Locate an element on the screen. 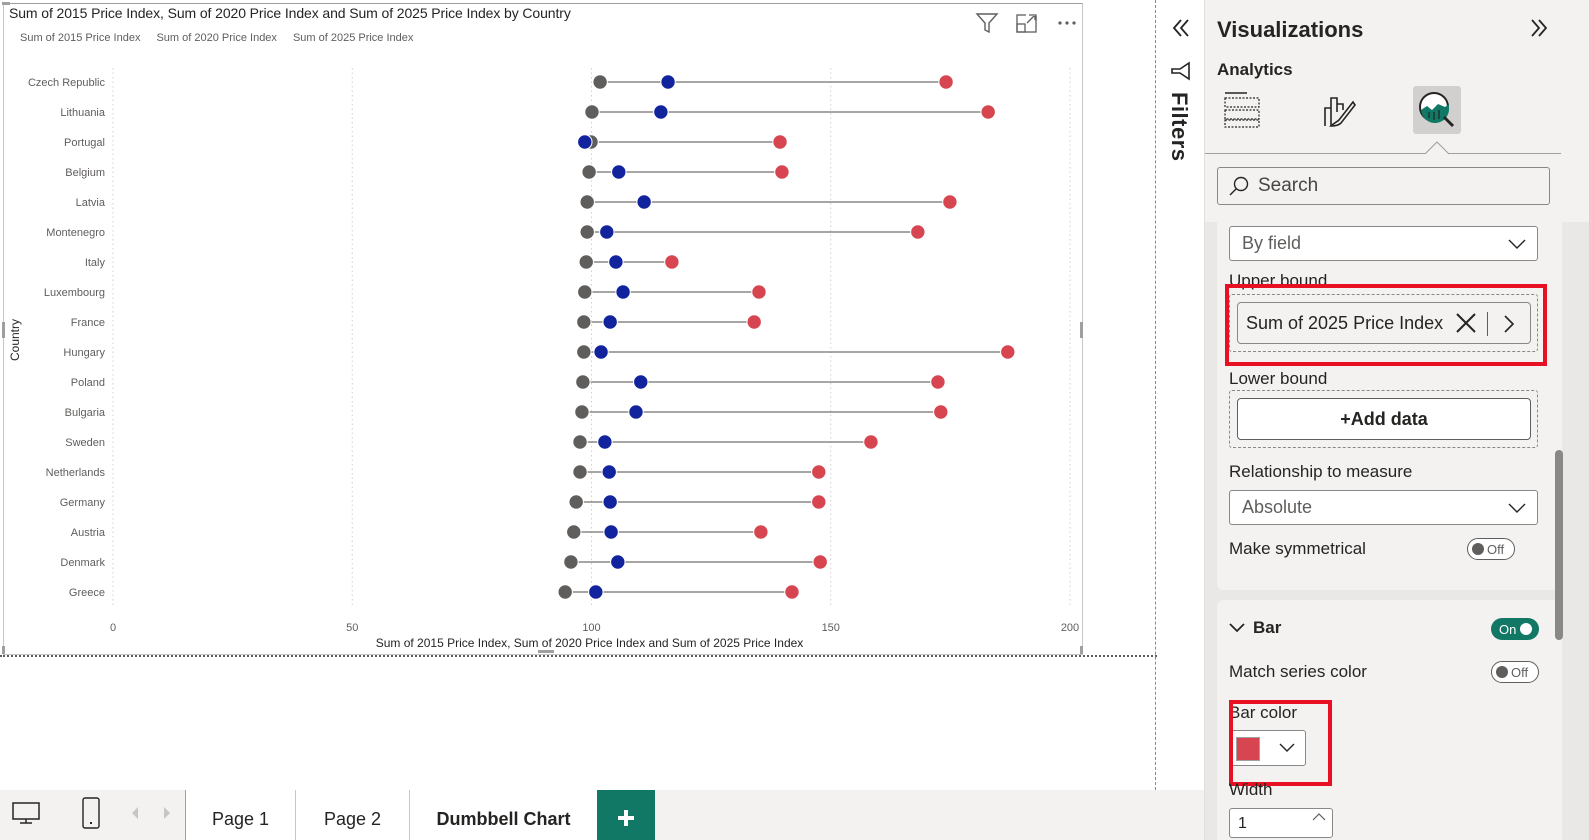 The image size is (1589, 840). relationship-label: Relationship to measure is located at coordinates (1321, 471).